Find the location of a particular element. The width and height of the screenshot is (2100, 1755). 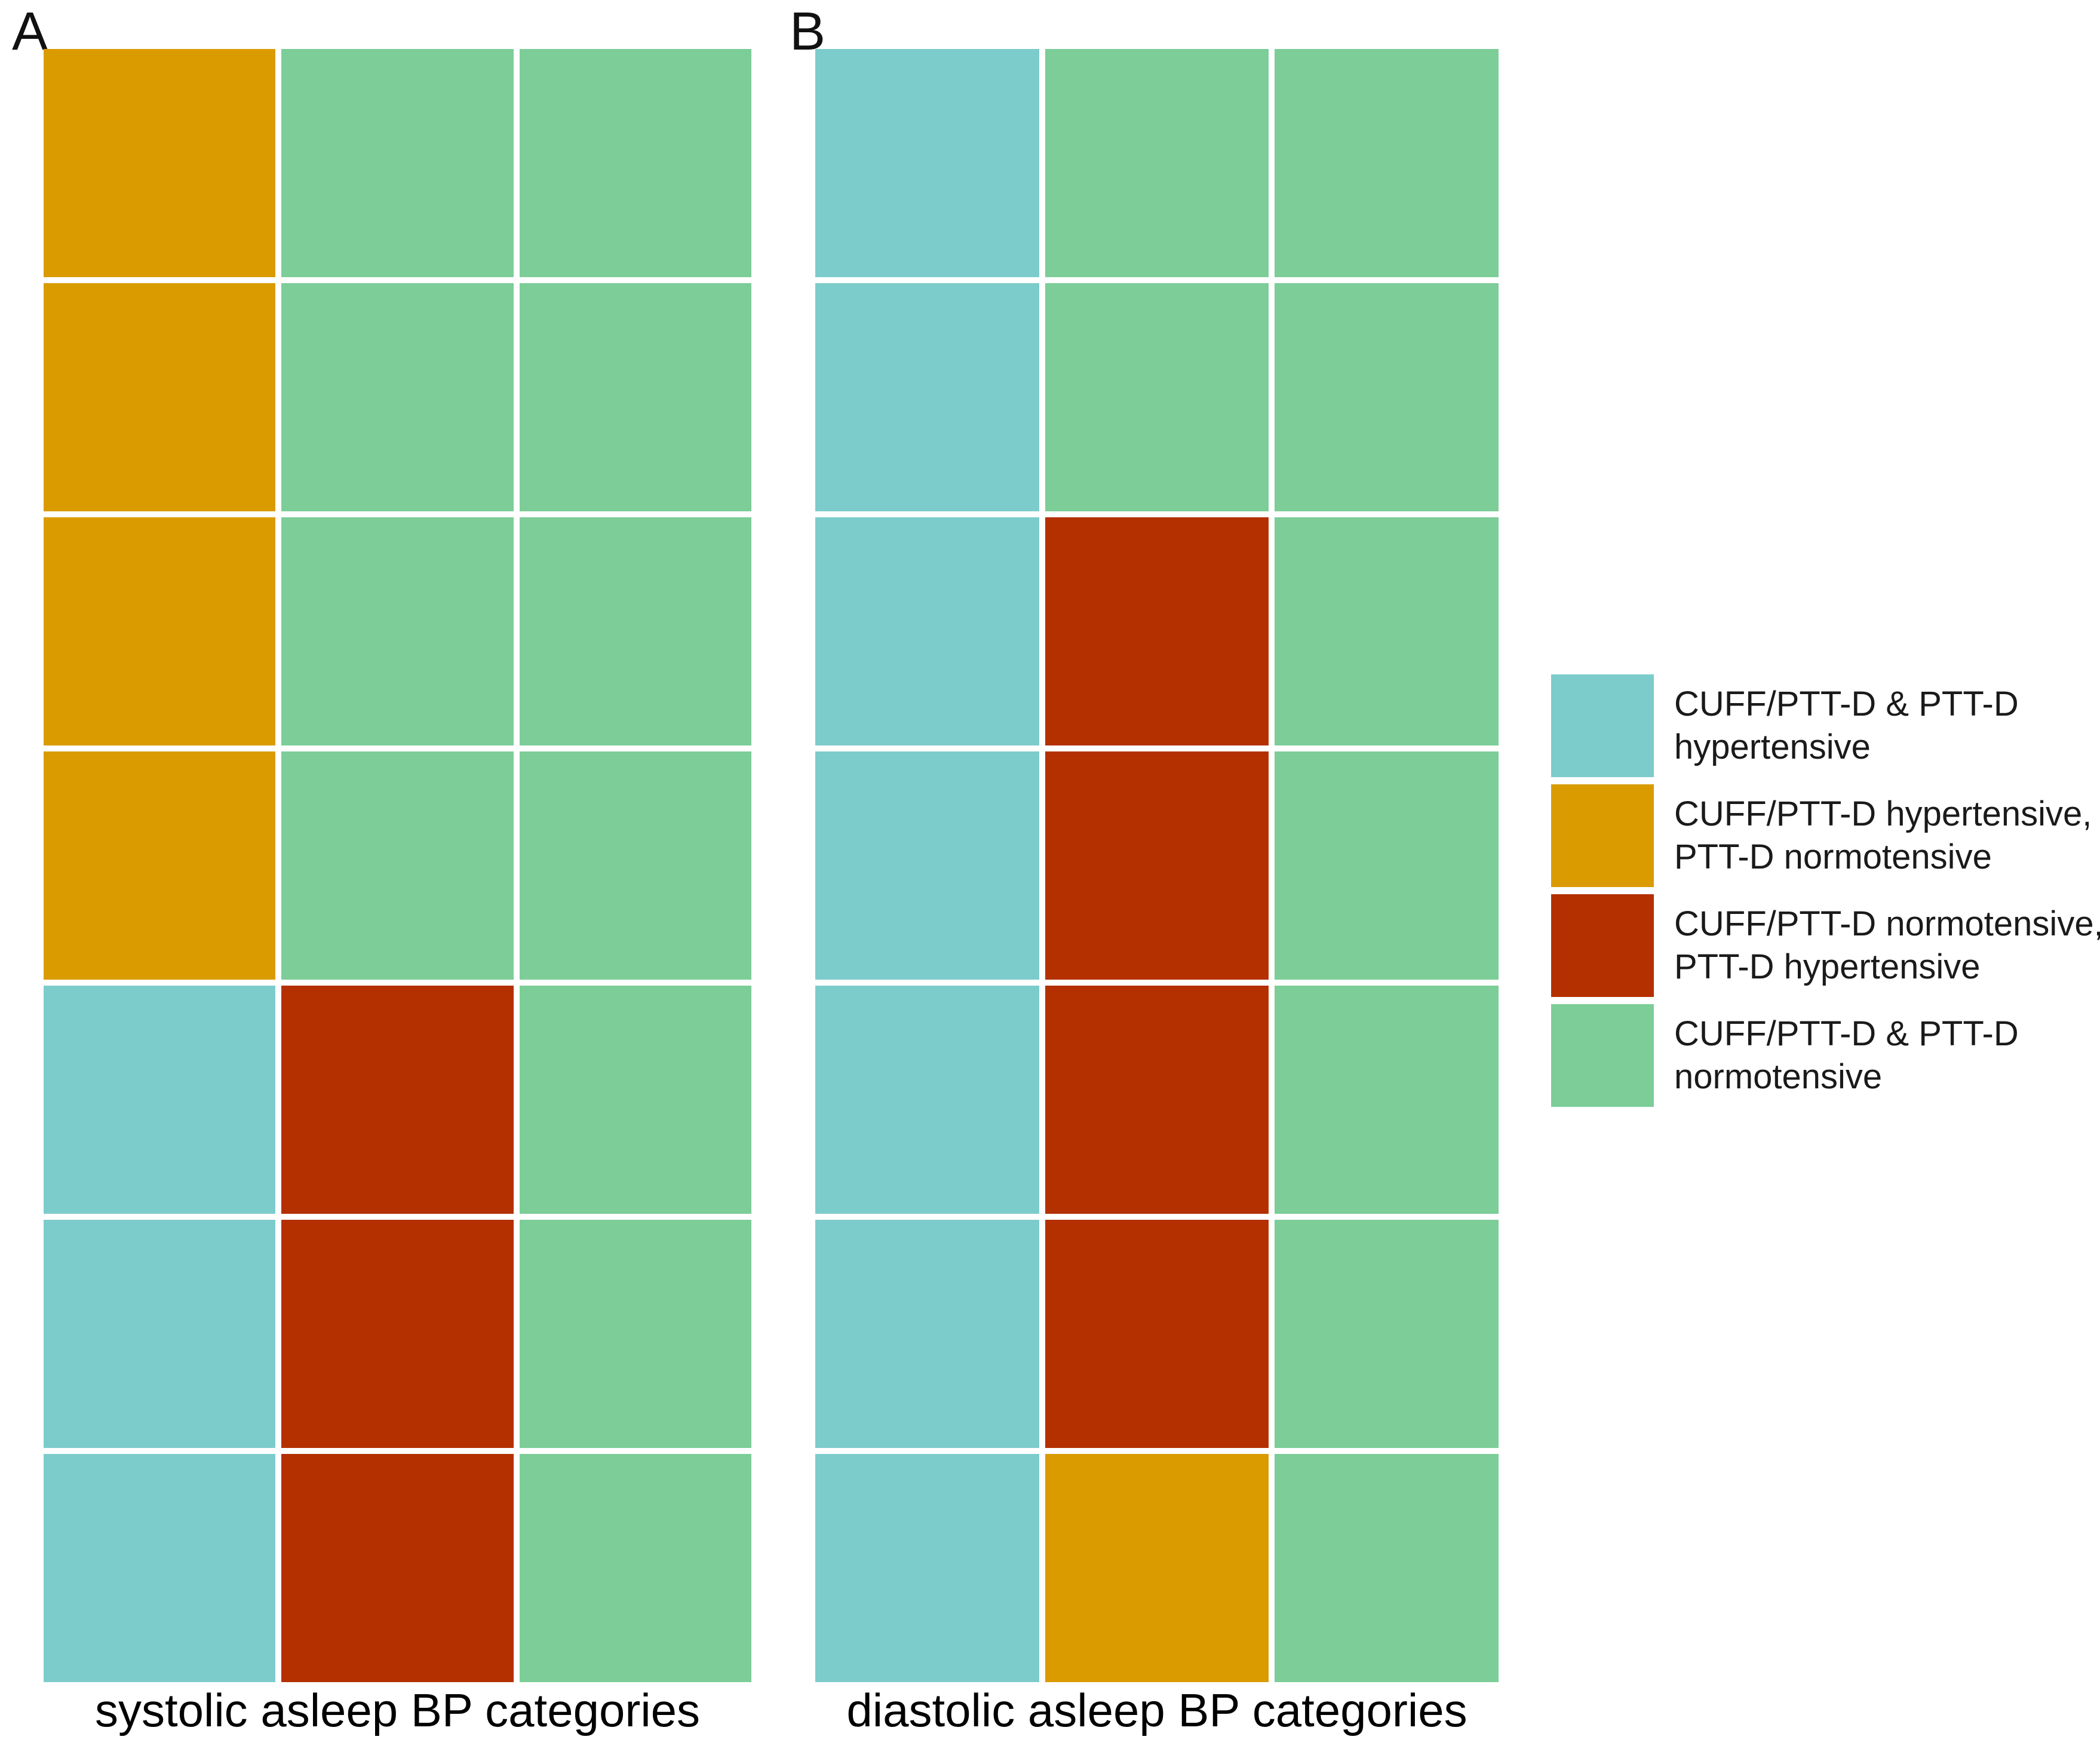

legend-label-both_hyp: CUFF/PTT-D & PTT-D hypertensive is located at coordinates (1846, 726).